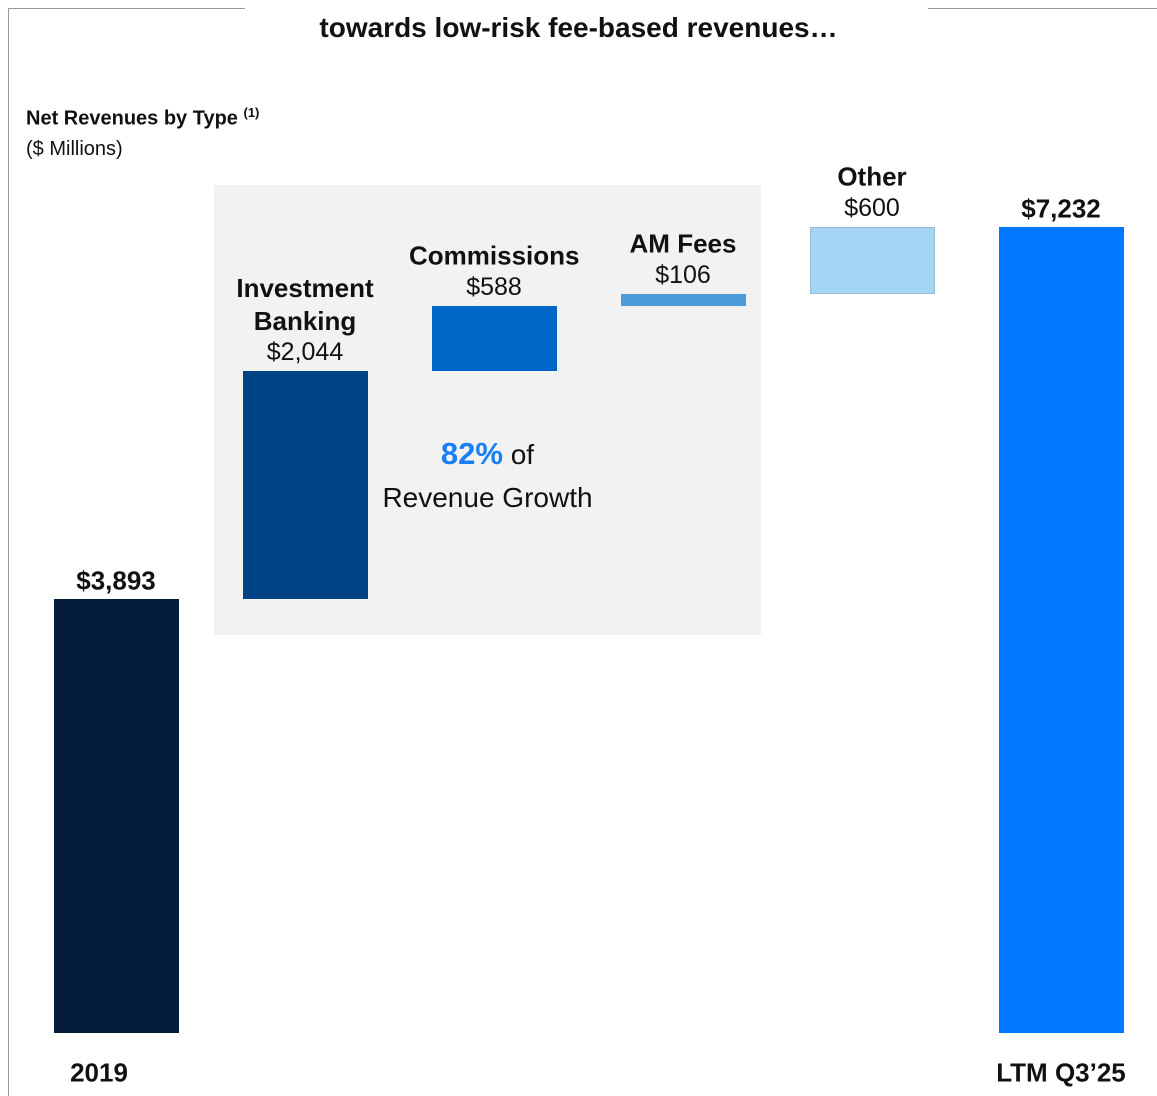  I want to click on category-label: Investment Banking, so click(305, 304).